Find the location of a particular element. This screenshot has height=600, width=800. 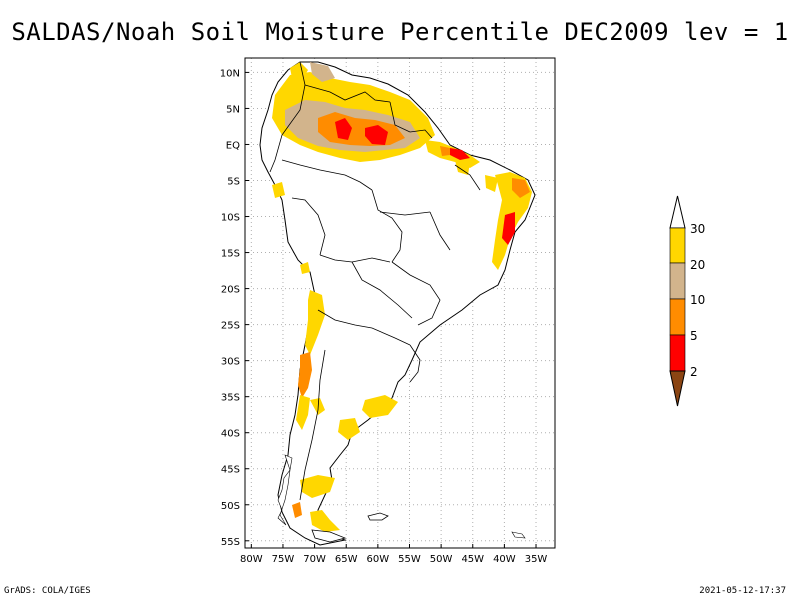

patch-guyana-red is located at coordinates (343, 129).